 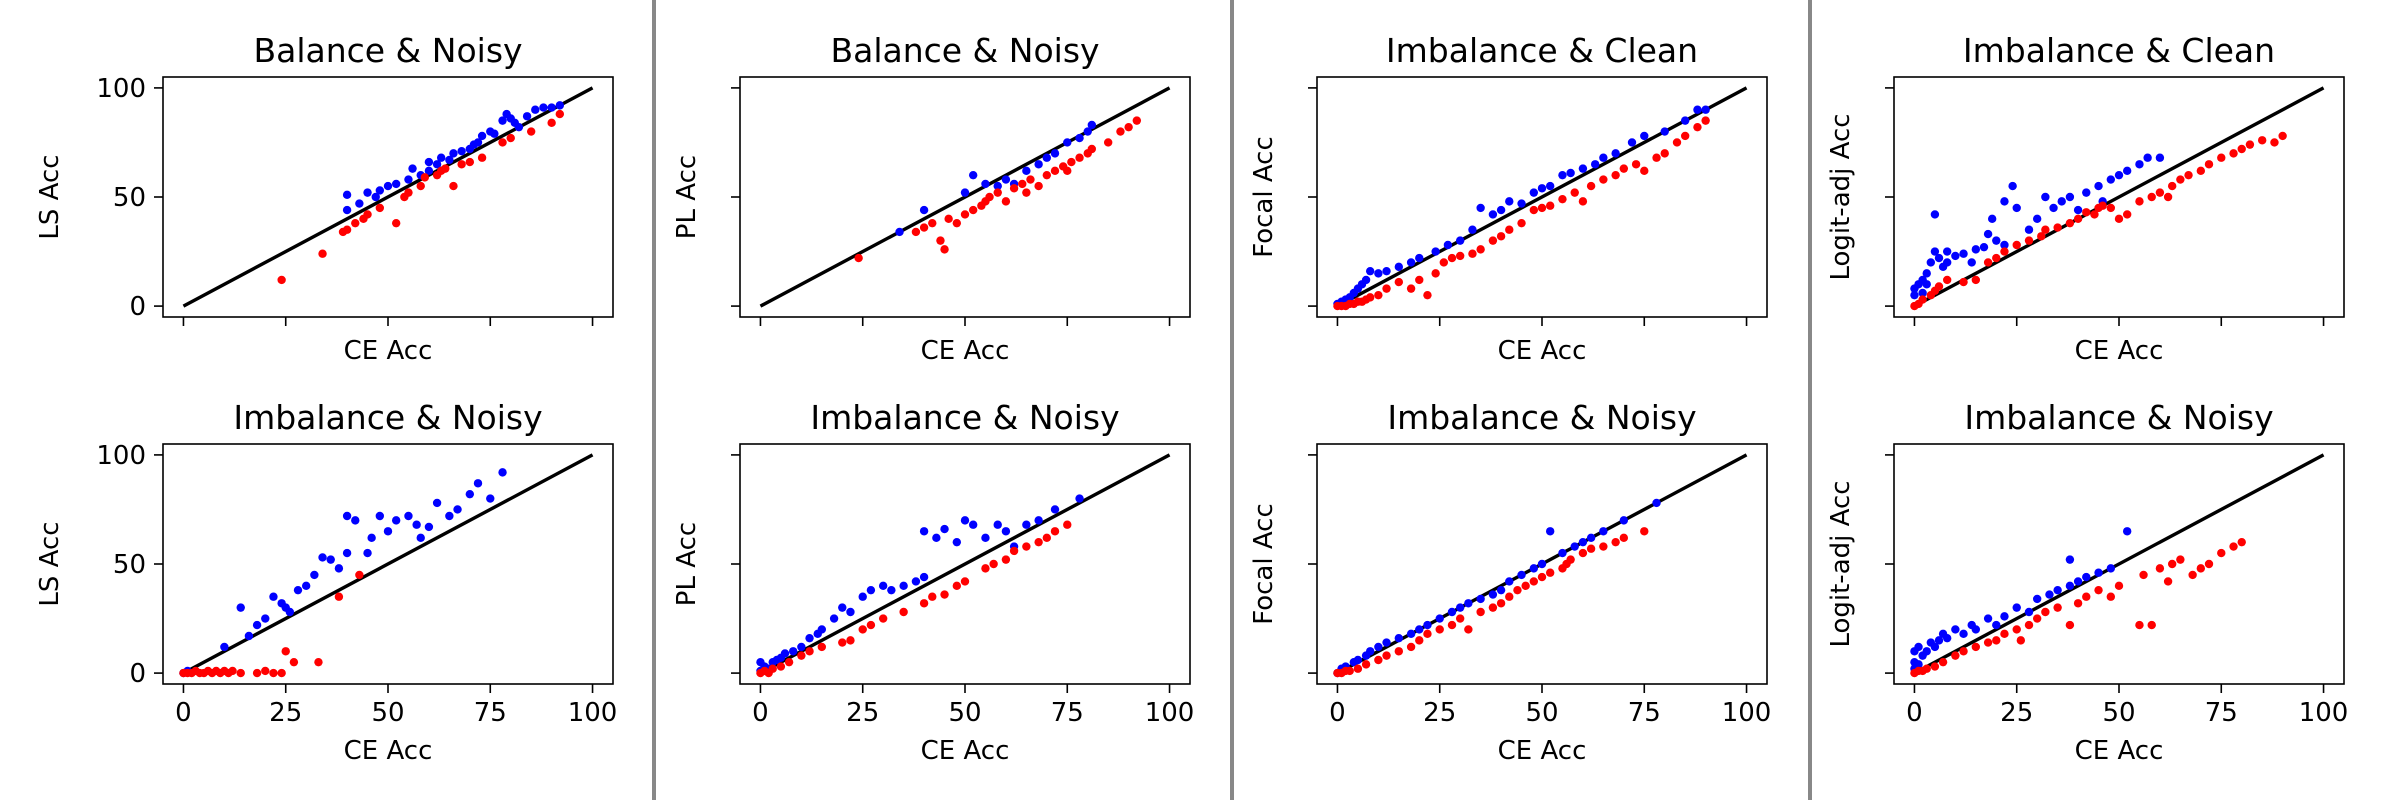 I want to click on x-tick-label: 100, so click(x=593, y=713).